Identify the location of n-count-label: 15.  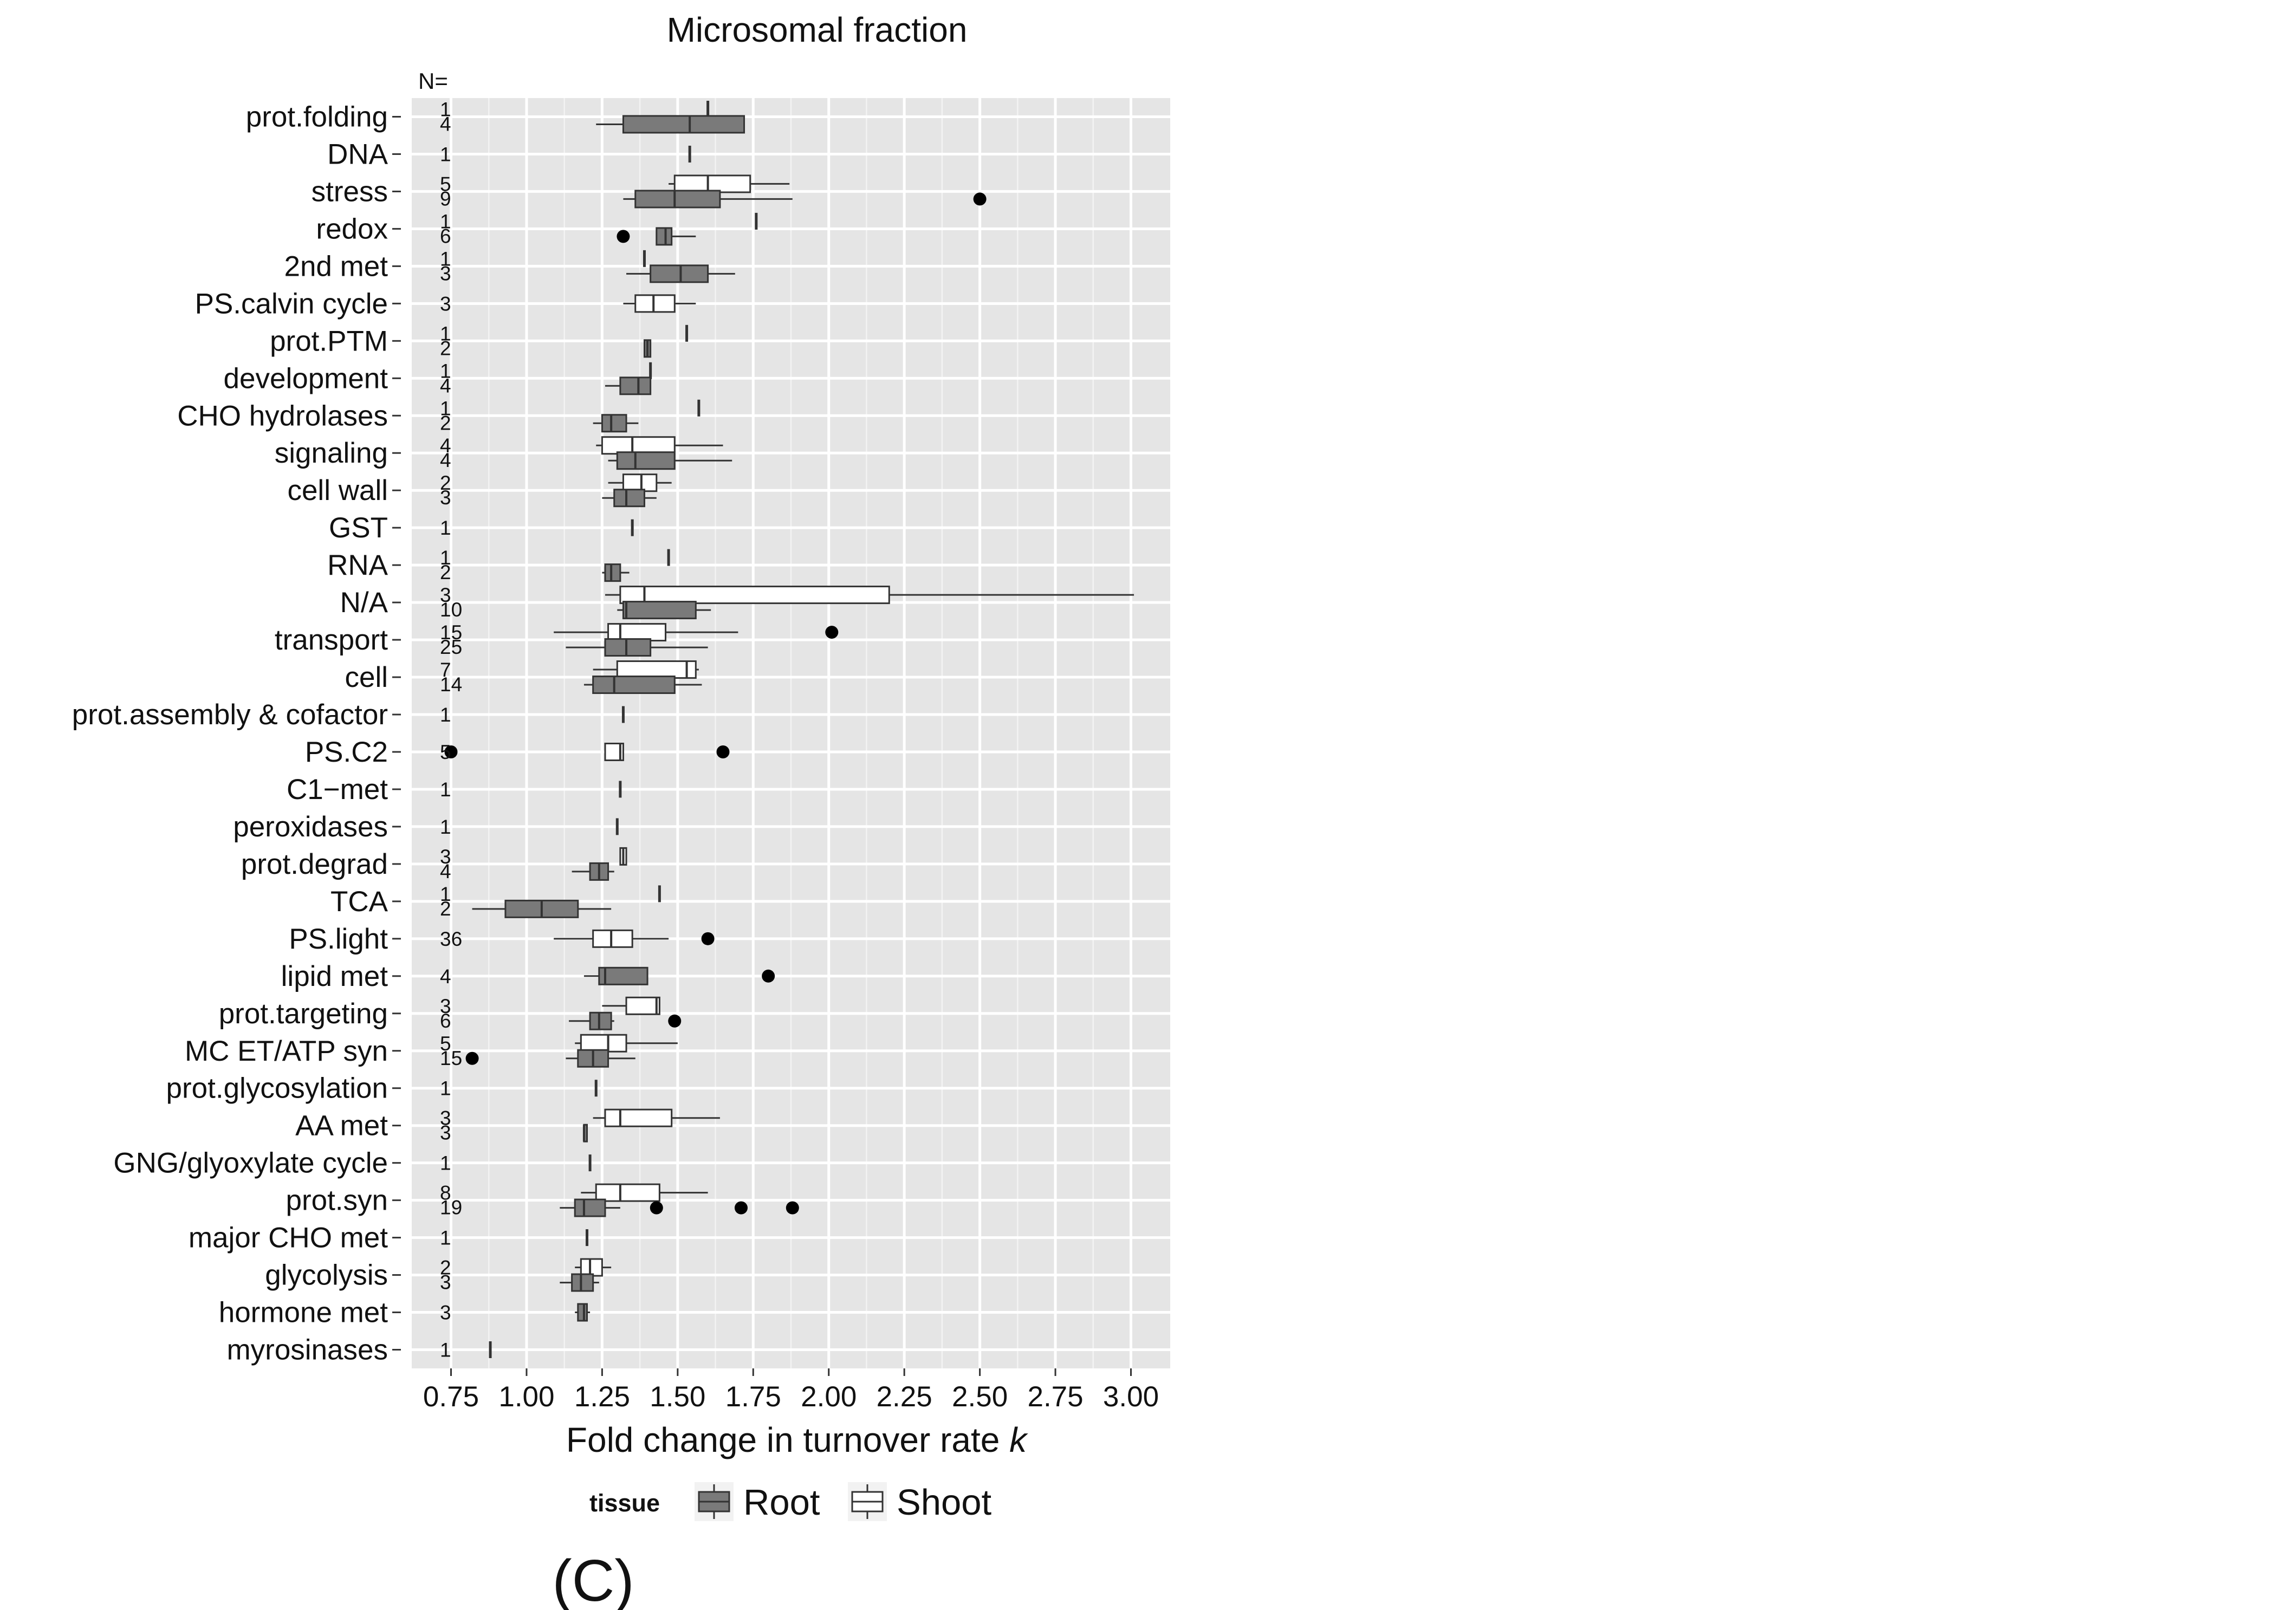
(451, 633).